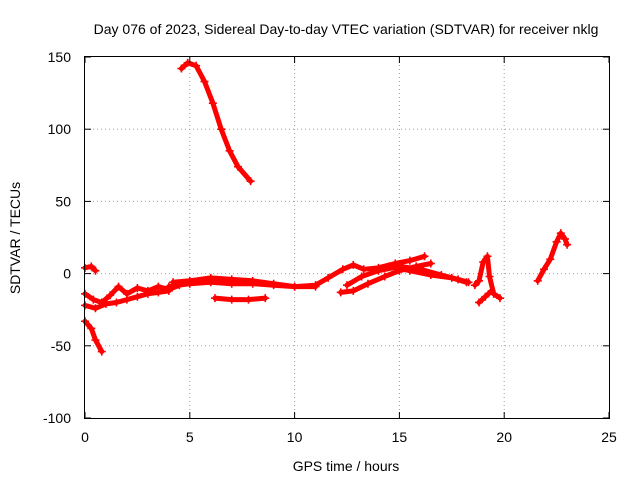  I want to click on y-tick-label: 50, so click(63, 201).